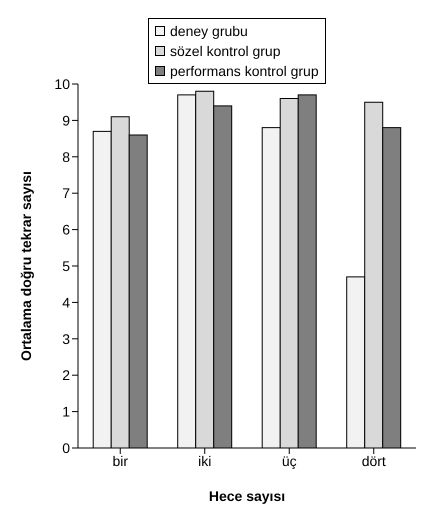  Describe the element at coordinates (62, 84) in the screenshot. I see `y-tick-label: 10` at that location.